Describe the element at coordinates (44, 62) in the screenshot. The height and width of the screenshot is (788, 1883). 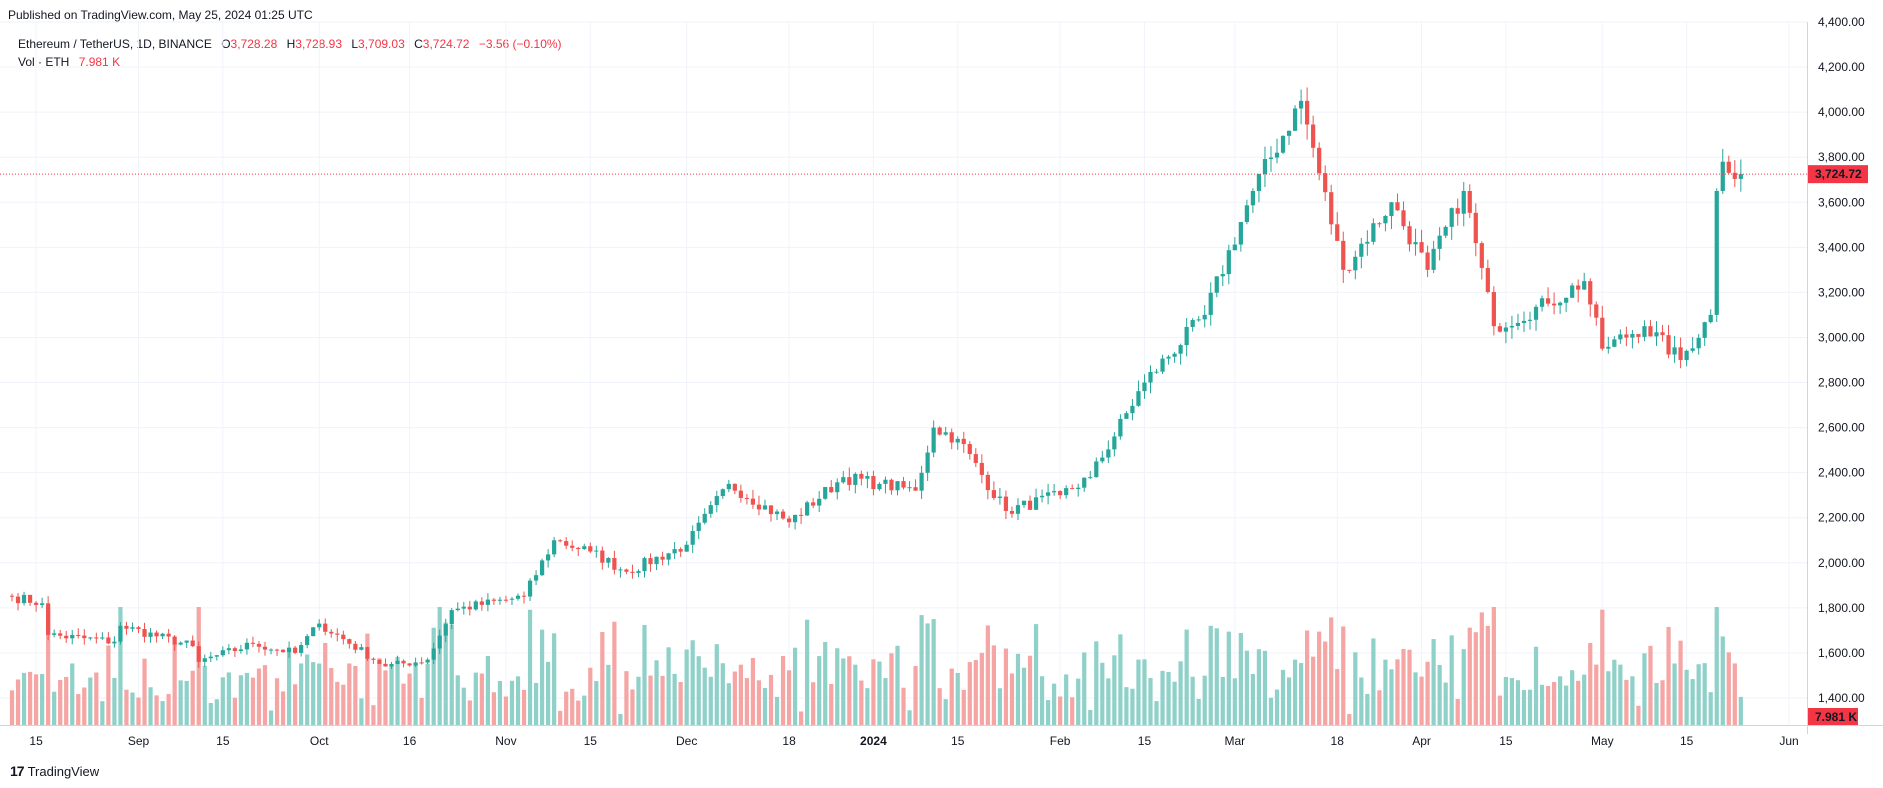
I see `volume-label: Vol · ETH` at that location.